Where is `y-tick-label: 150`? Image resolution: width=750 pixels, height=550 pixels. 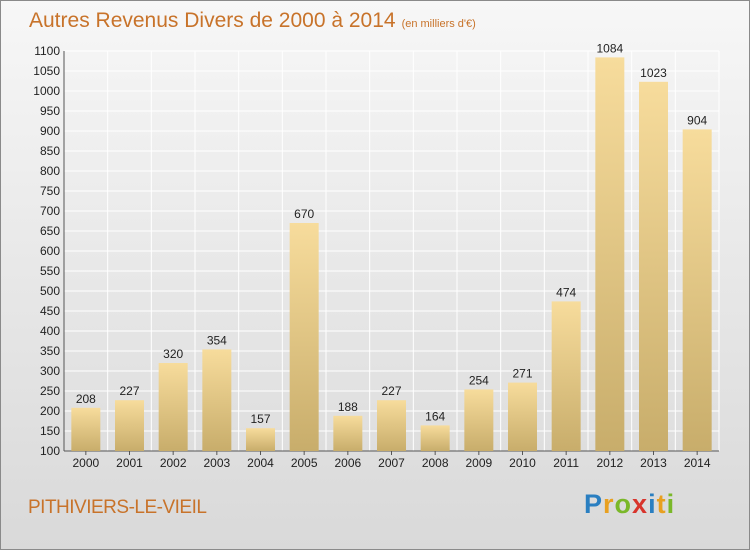 y-tick-label: 150 is located at coordinates (50, 431).